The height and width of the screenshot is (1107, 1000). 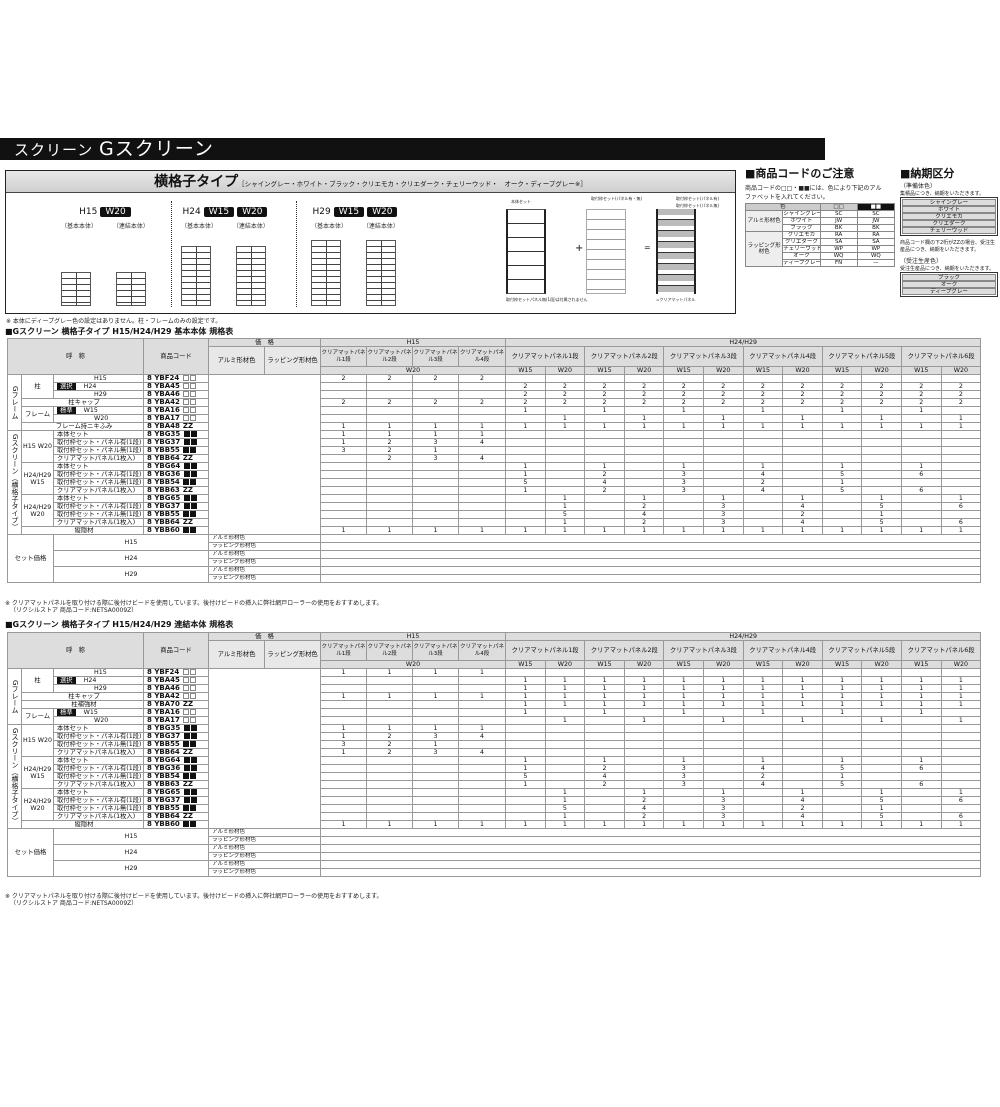 What do you see at coordinates (101, 720) in the screenshot?
I see `item-label-text: W20` at bounding box center [101, 720].